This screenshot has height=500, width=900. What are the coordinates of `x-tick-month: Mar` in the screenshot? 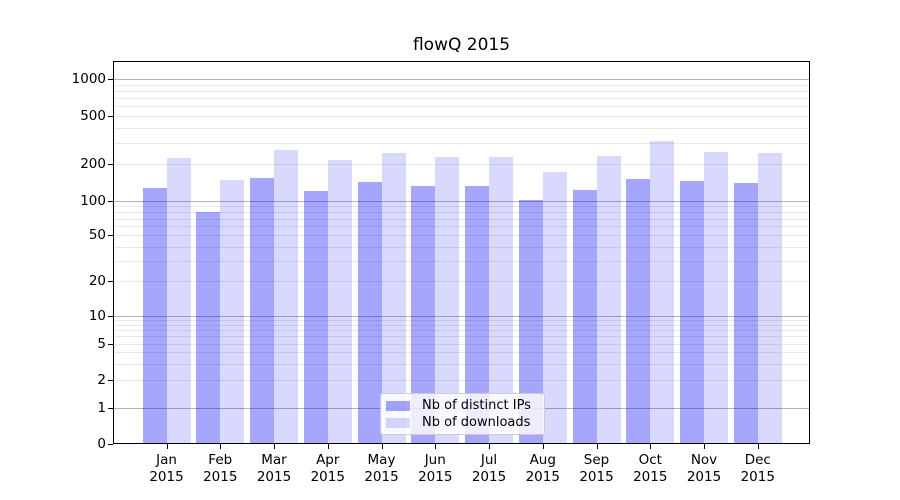 It's located at (274, 460).